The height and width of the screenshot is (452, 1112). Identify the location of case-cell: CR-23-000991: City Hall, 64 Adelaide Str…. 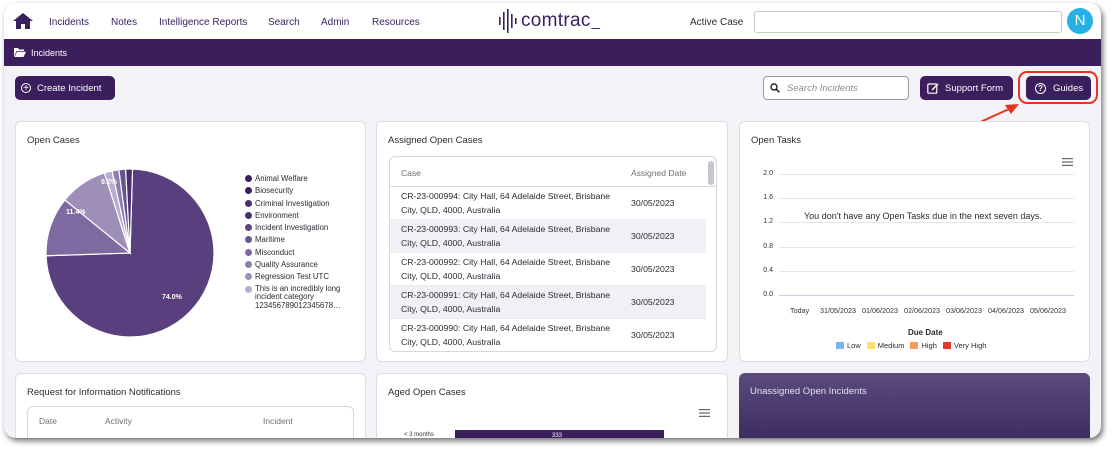
(506, 302).